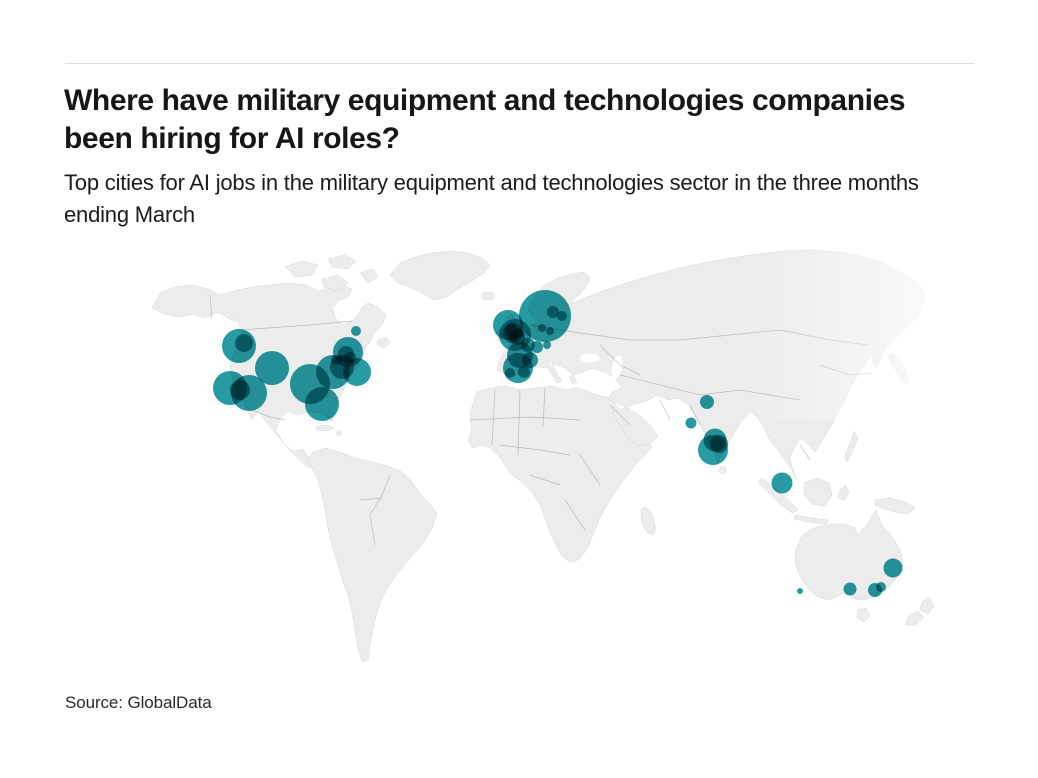 This screenshot has height=778, width=1038. I want to click on source-caption: Source: GlobalData, so click(138, 702).